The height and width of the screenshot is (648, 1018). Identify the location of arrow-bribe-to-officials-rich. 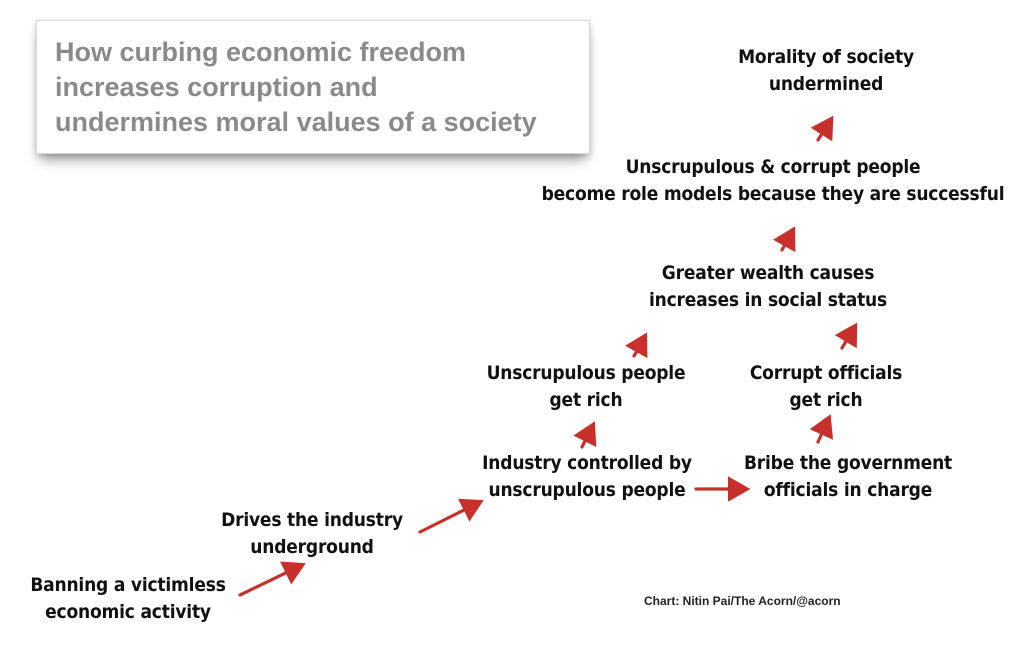
(821, 429).